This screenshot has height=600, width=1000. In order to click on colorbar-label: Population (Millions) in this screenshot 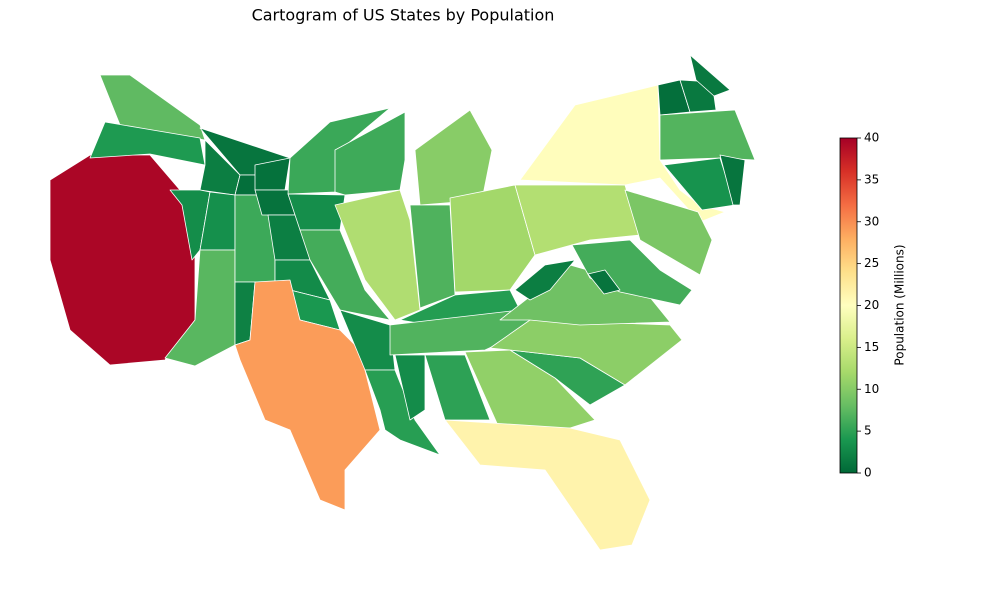, I will do `click(900, 304)`.